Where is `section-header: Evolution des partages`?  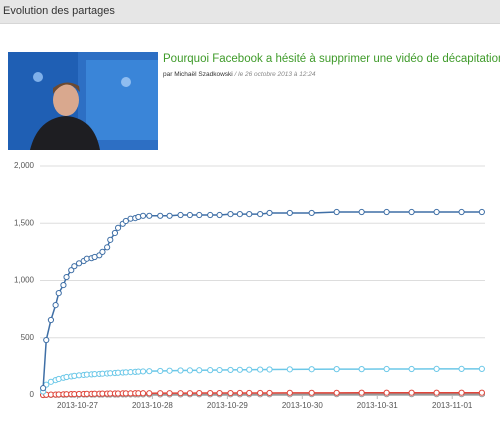 section-header: Evolution des partages is located at coordinates (250, 12).